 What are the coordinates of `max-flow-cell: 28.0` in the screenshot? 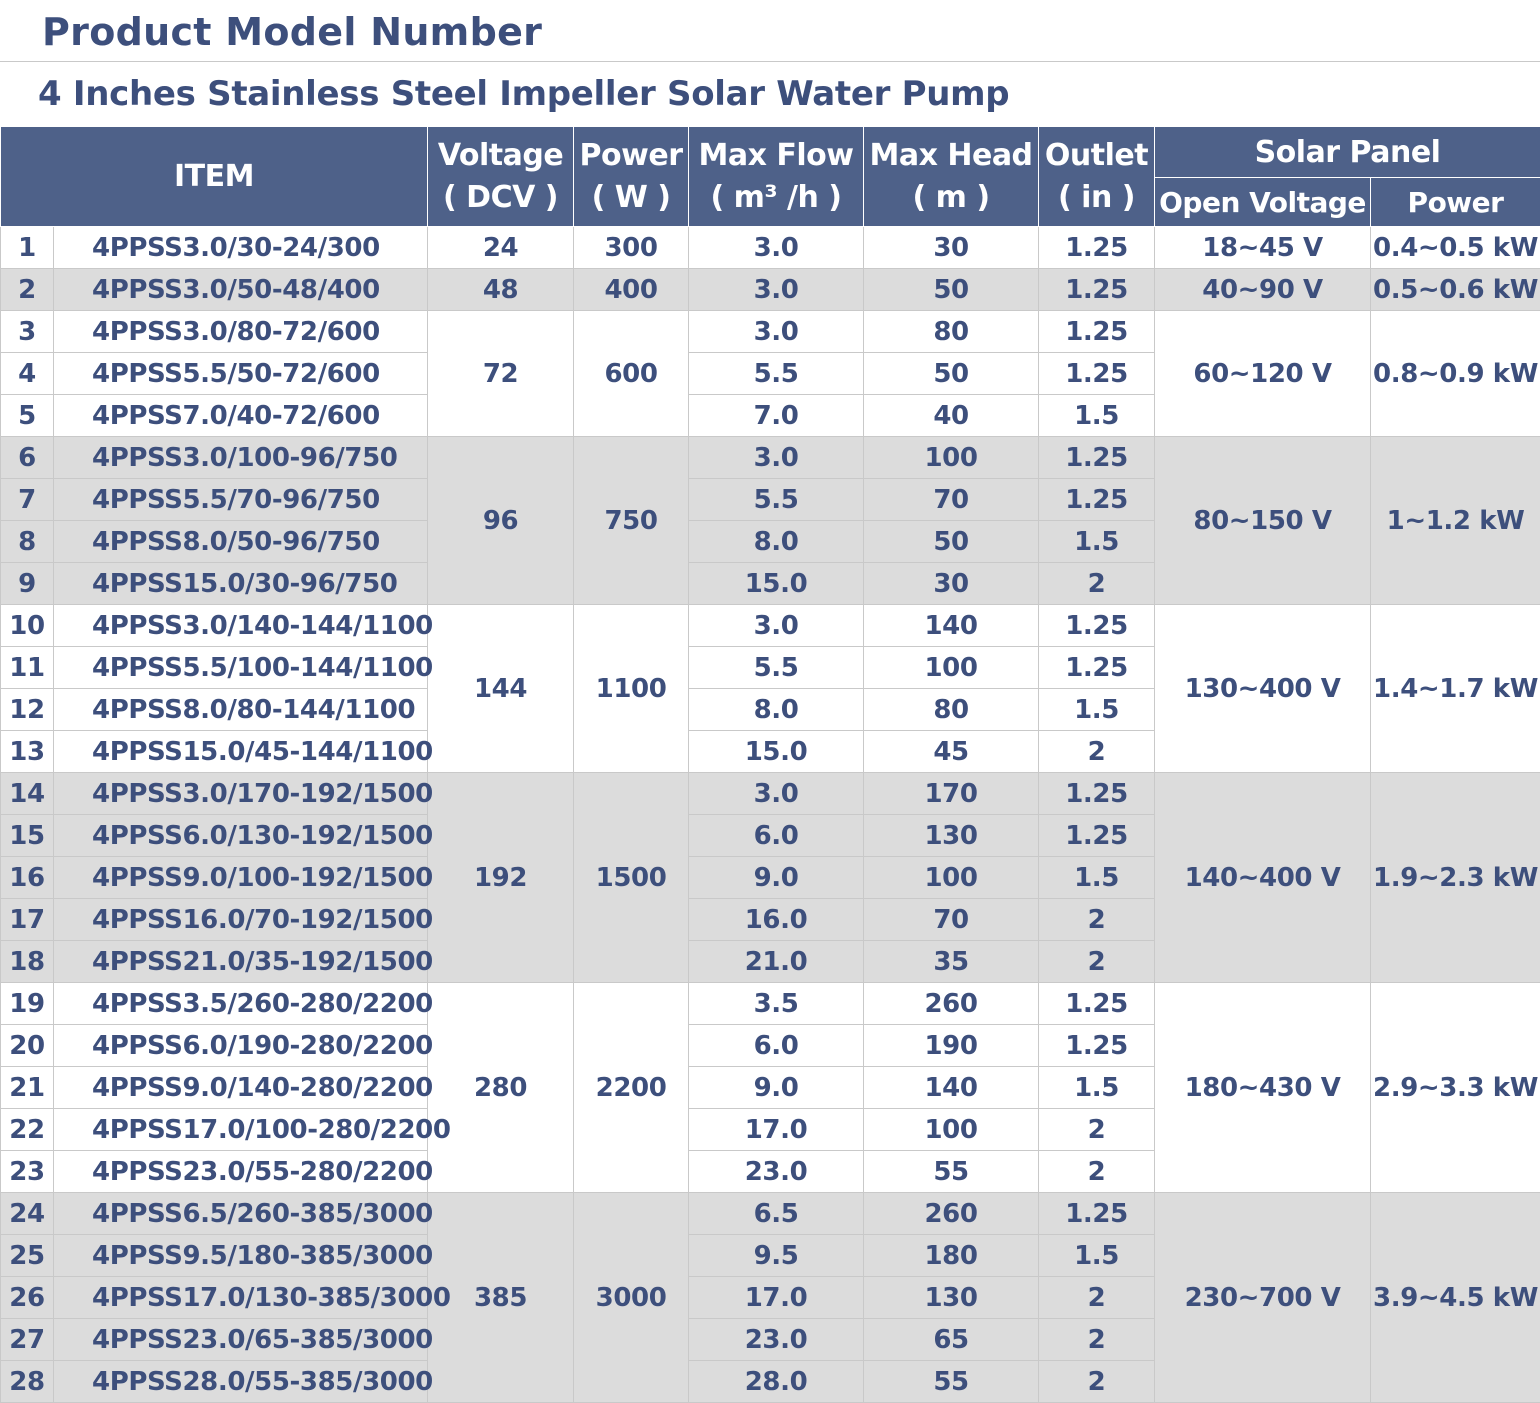 It's located at (776, 1382).